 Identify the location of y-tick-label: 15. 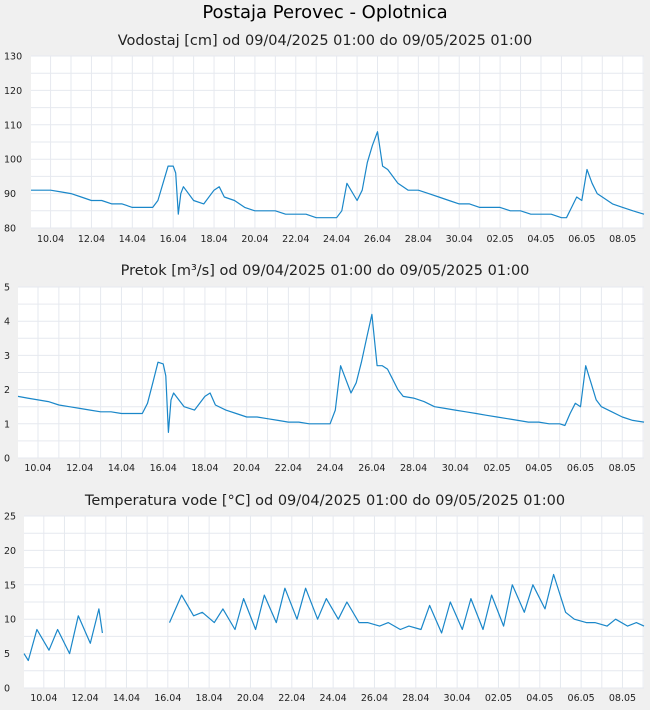
(10, 585).